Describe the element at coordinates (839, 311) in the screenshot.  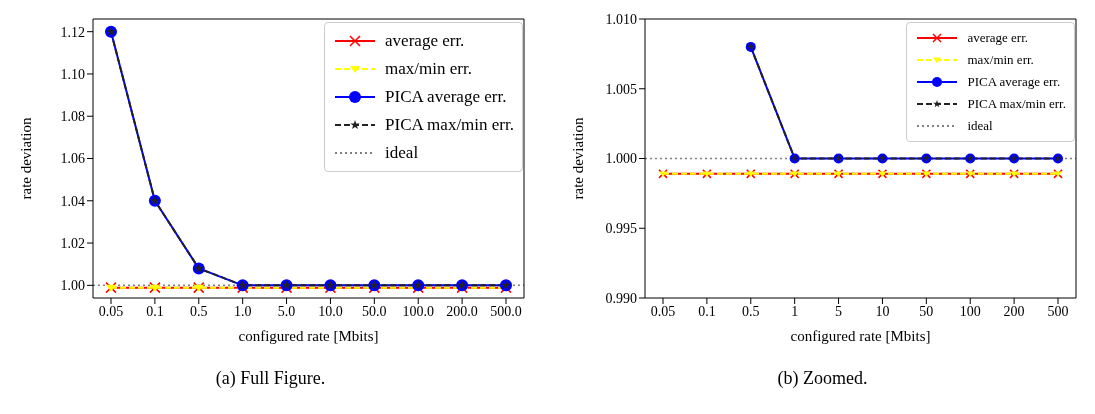
I see `x-tick-label: 5` at that location.